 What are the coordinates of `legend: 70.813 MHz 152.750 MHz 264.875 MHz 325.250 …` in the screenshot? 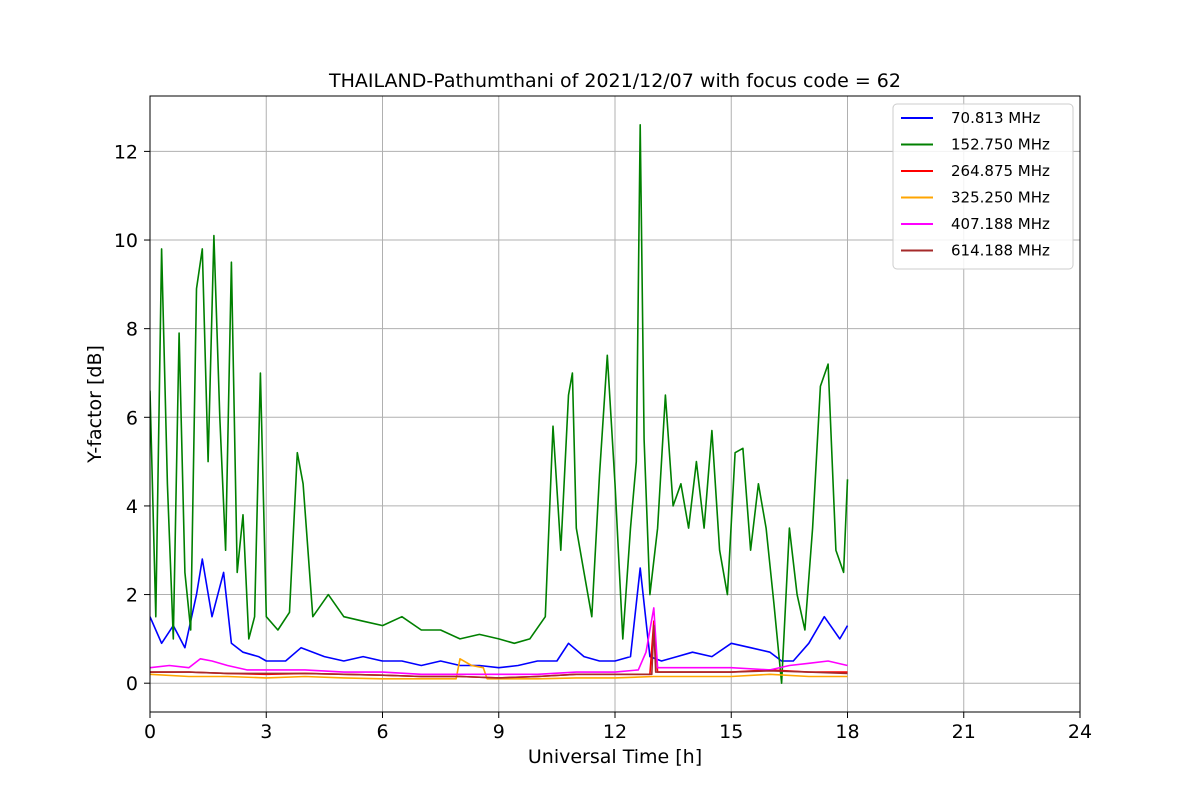 It's located at (983, 186).